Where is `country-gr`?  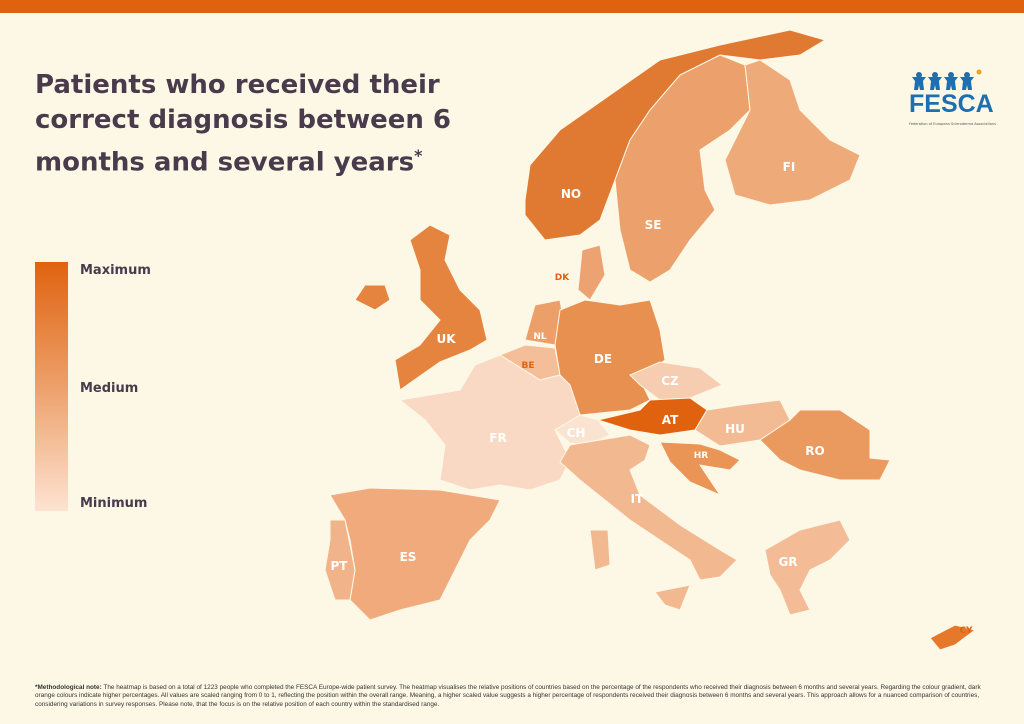
country-gr is located at coordinates (807, 567).